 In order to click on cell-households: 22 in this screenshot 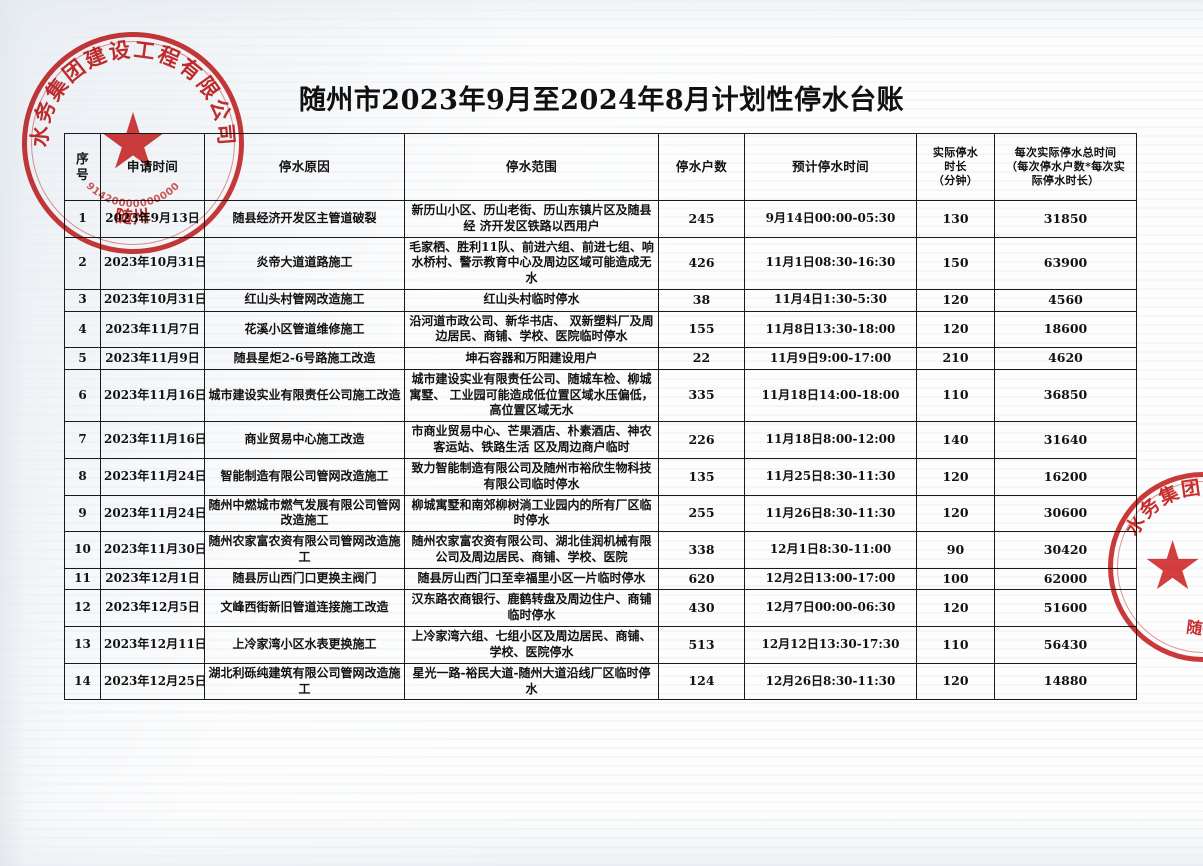, I will do `click(701, 358)`.